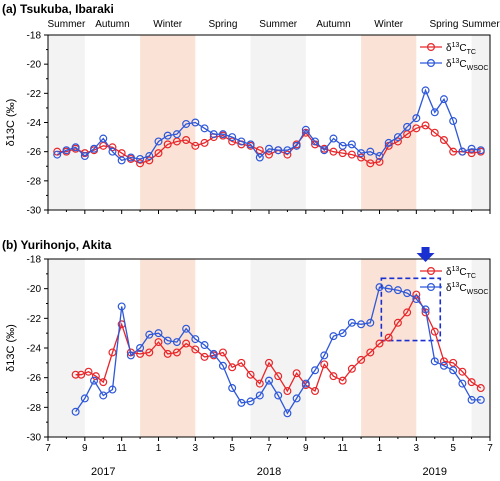  I want to click on y-tick-label: -20, so click(34, 65).